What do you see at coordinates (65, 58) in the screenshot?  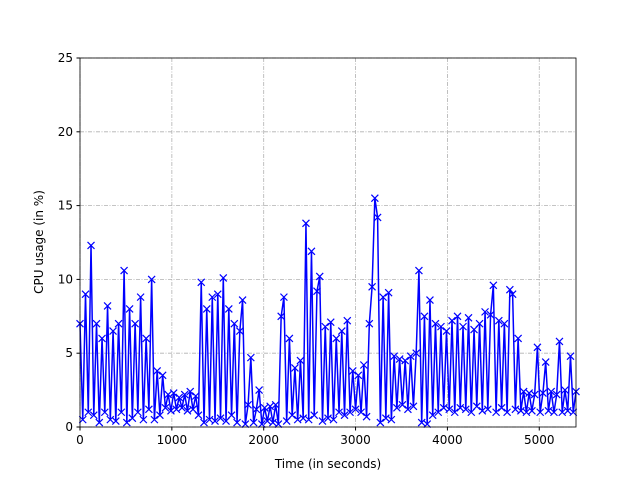 I see `y-tick-label: 25` at bounding box center [65, 58].